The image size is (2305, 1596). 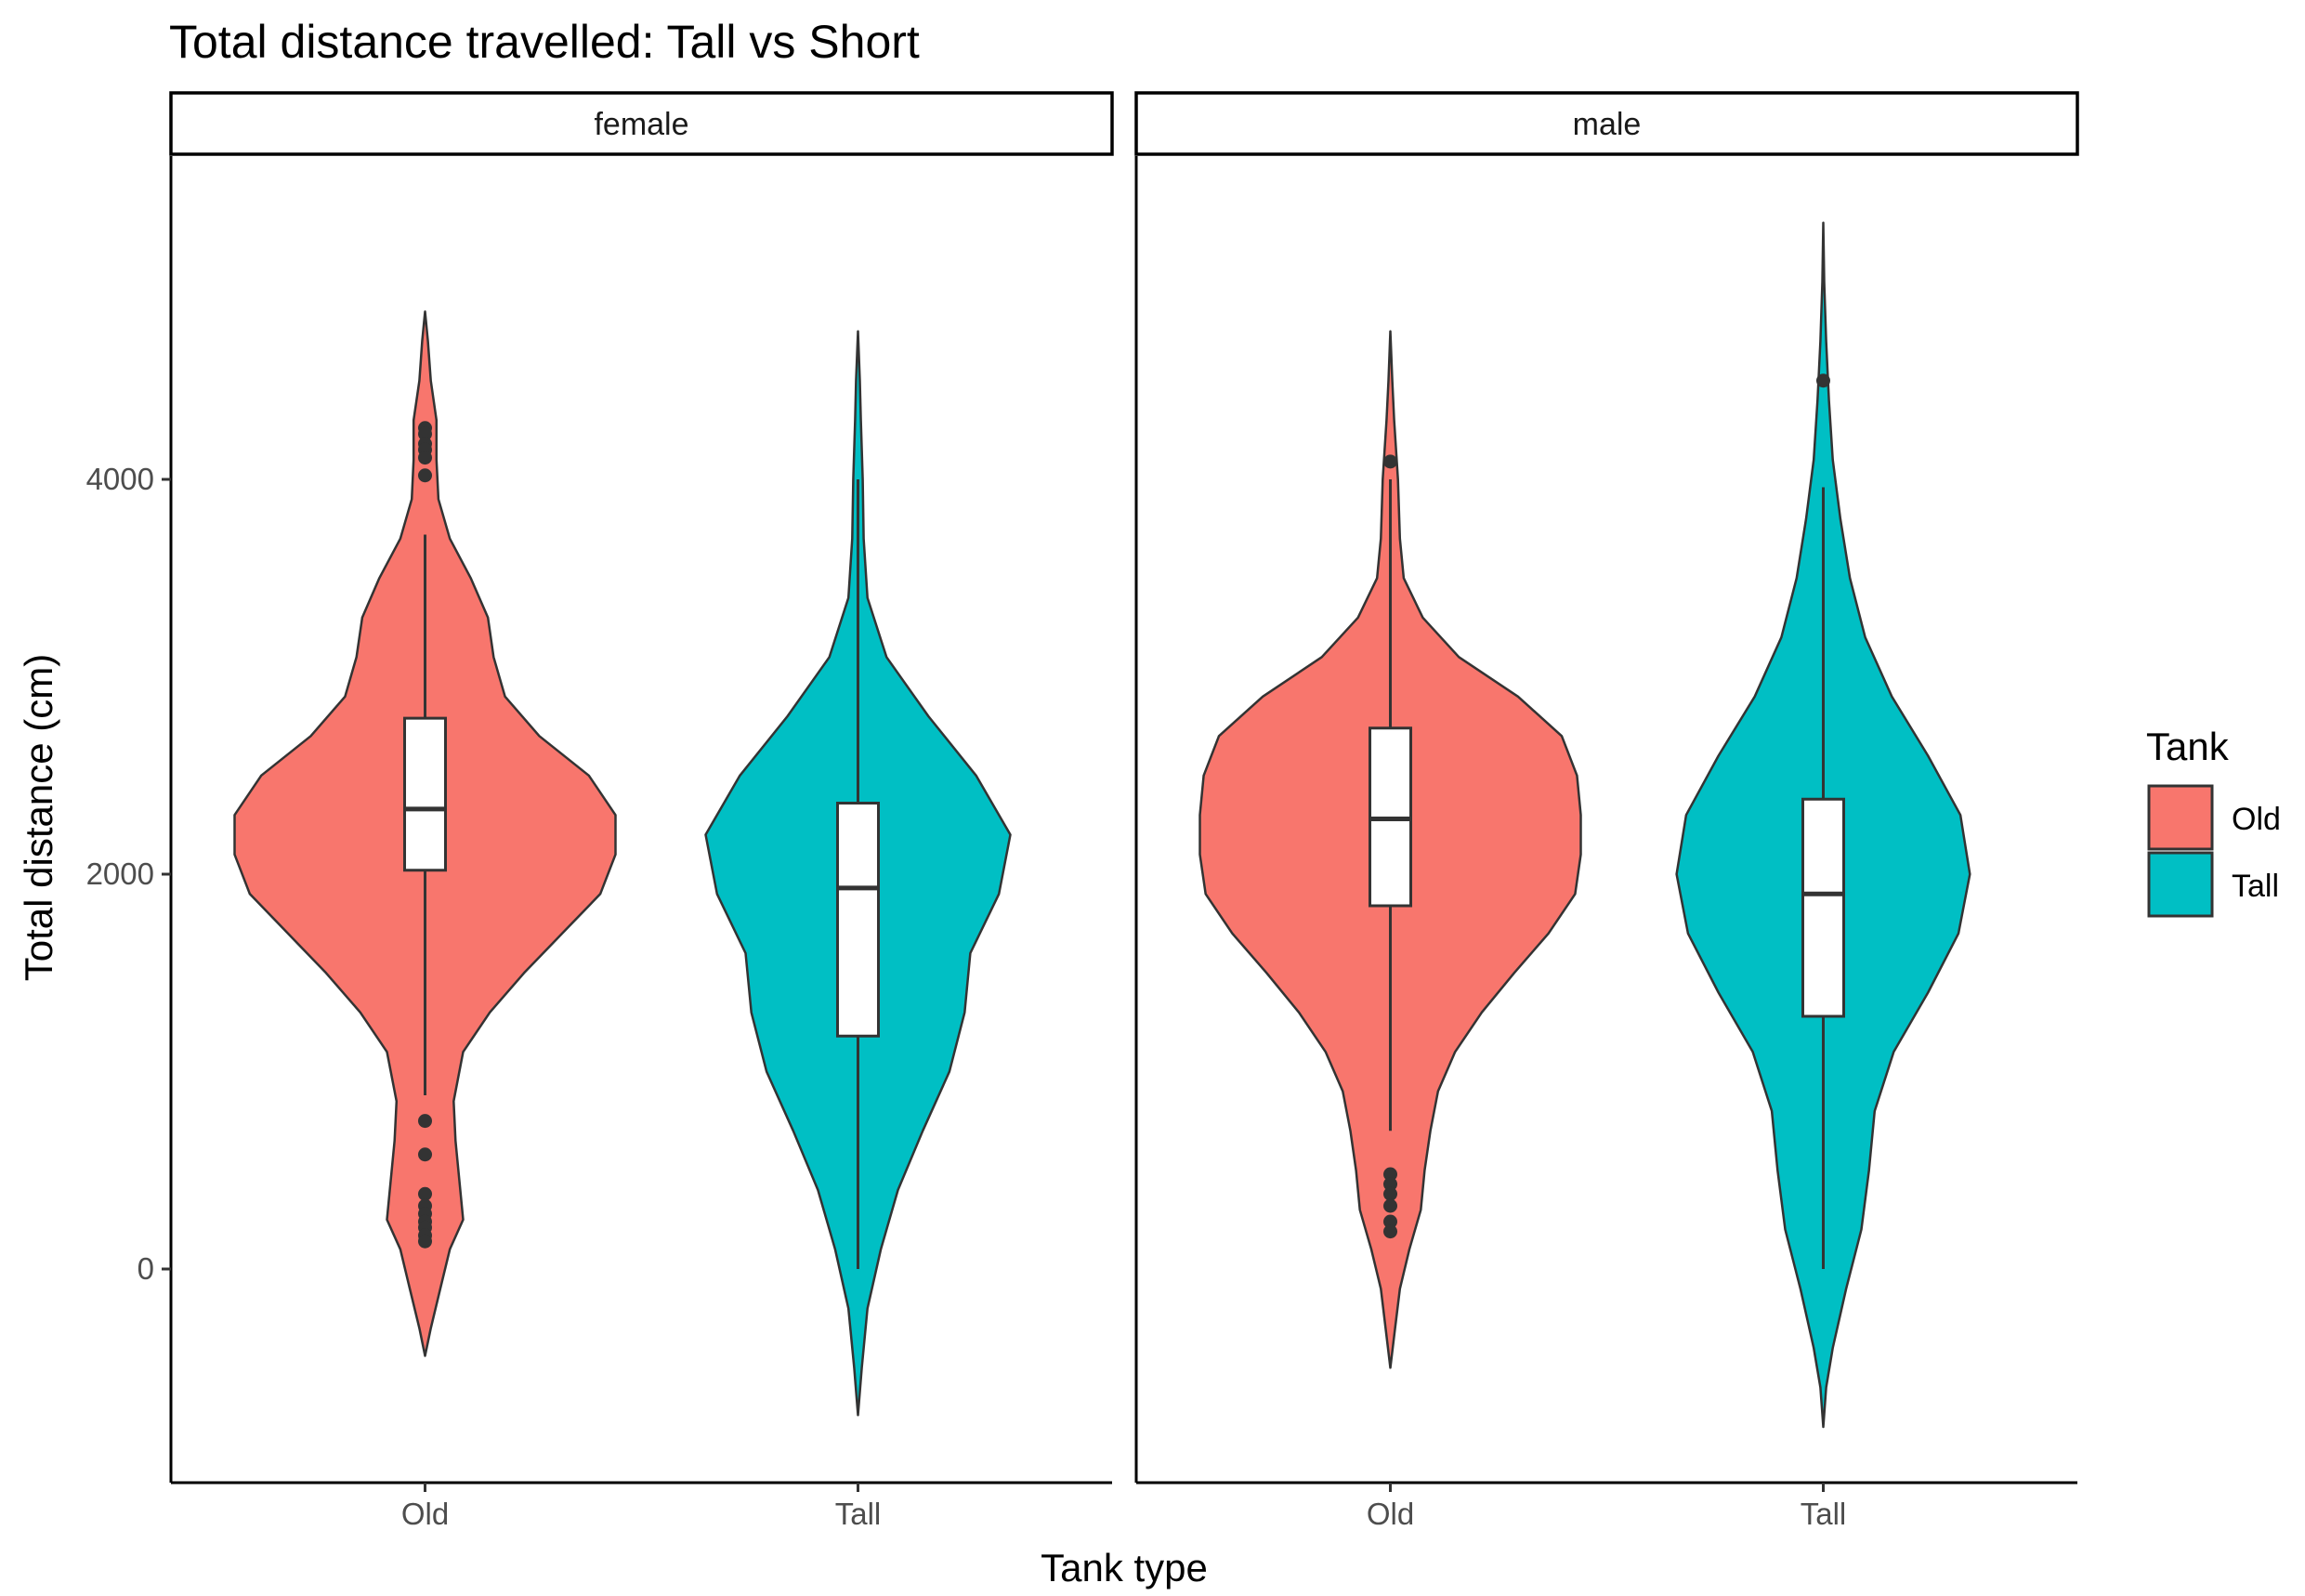 What do you see at coordinates (2255, 887) in the screenshot?
I see `legend-label: Tall` at bounding box center [2255, 887].